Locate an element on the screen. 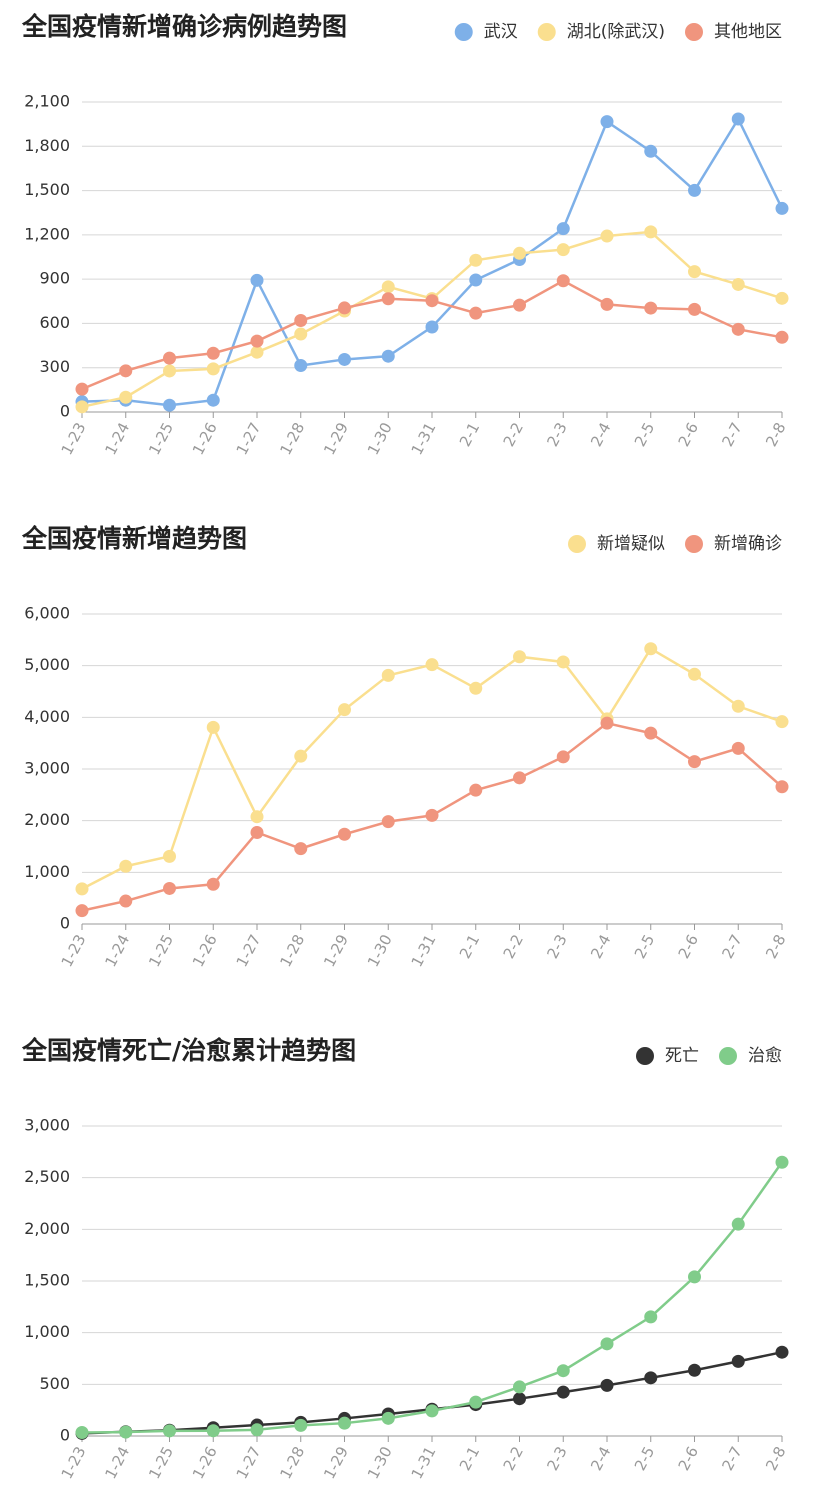 This screenshot has width=814, height=1506. x-tick-label: 2-5 is located at coordinates (644, 947).